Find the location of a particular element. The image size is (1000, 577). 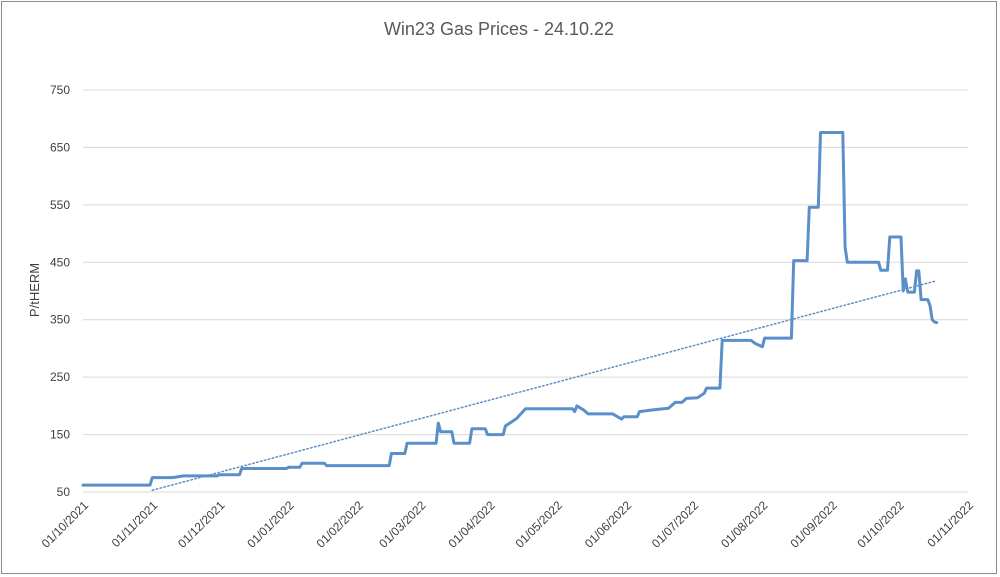

x-tick-label: 01/09/2022 is located at coordinates (813, 524).